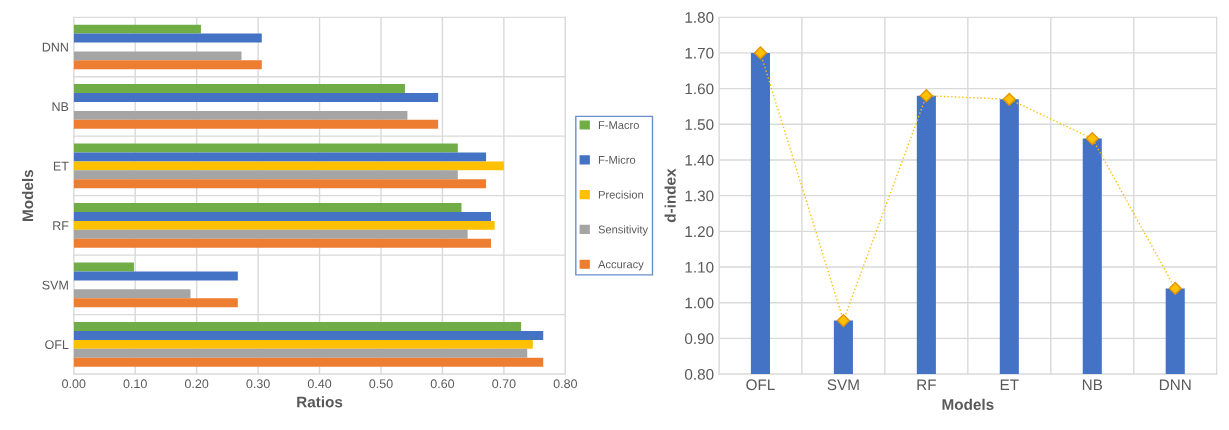 This screenshot has height=430, width=1229. I want to click on y-axis-title: d-index, so click(670, 195).